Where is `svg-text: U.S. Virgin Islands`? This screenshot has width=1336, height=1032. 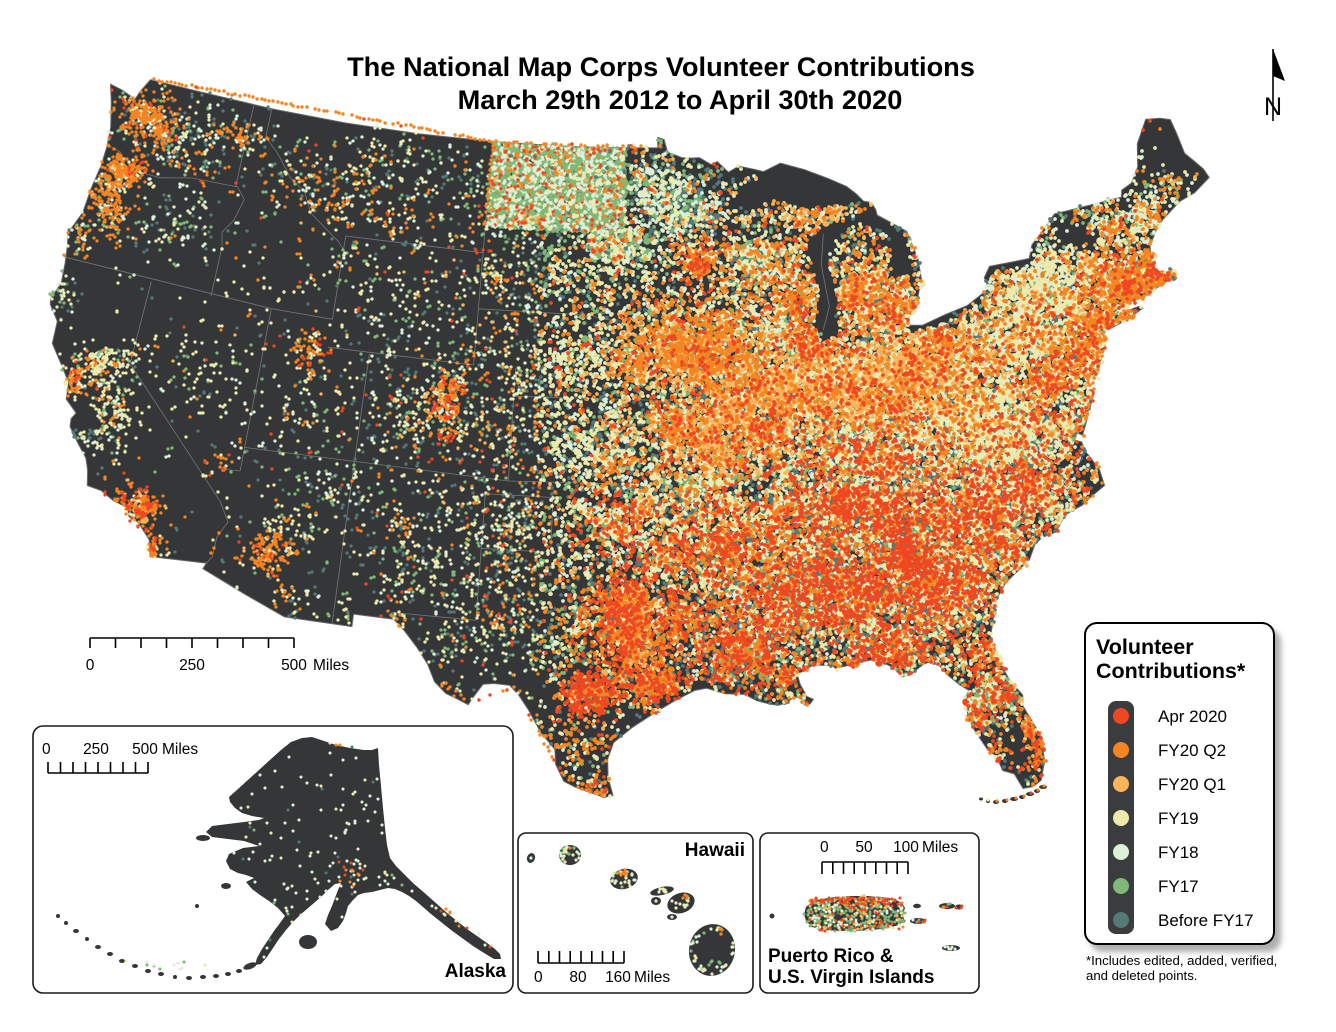 svg-text: U.S. Virgin Islands is located at coordinates (851, 977).